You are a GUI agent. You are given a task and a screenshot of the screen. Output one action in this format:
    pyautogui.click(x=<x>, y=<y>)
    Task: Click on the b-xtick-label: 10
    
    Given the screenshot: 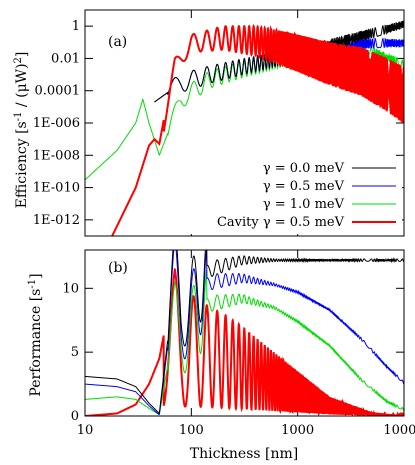 What is the action you would take?
    pyautogui.click(x=85, y=430)
    